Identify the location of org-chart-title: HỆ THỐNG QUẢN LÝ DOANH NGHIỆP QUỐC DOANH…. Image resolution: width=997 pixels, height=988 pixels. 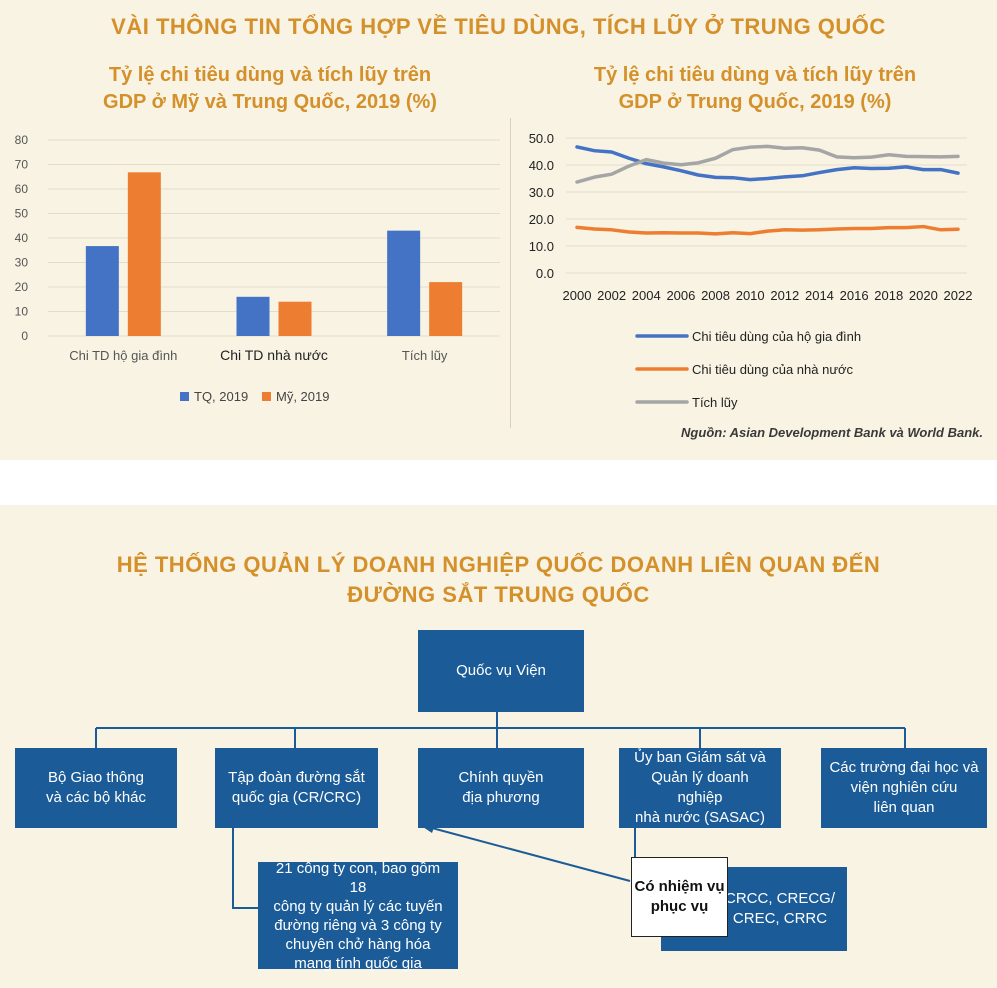
(498, 580).